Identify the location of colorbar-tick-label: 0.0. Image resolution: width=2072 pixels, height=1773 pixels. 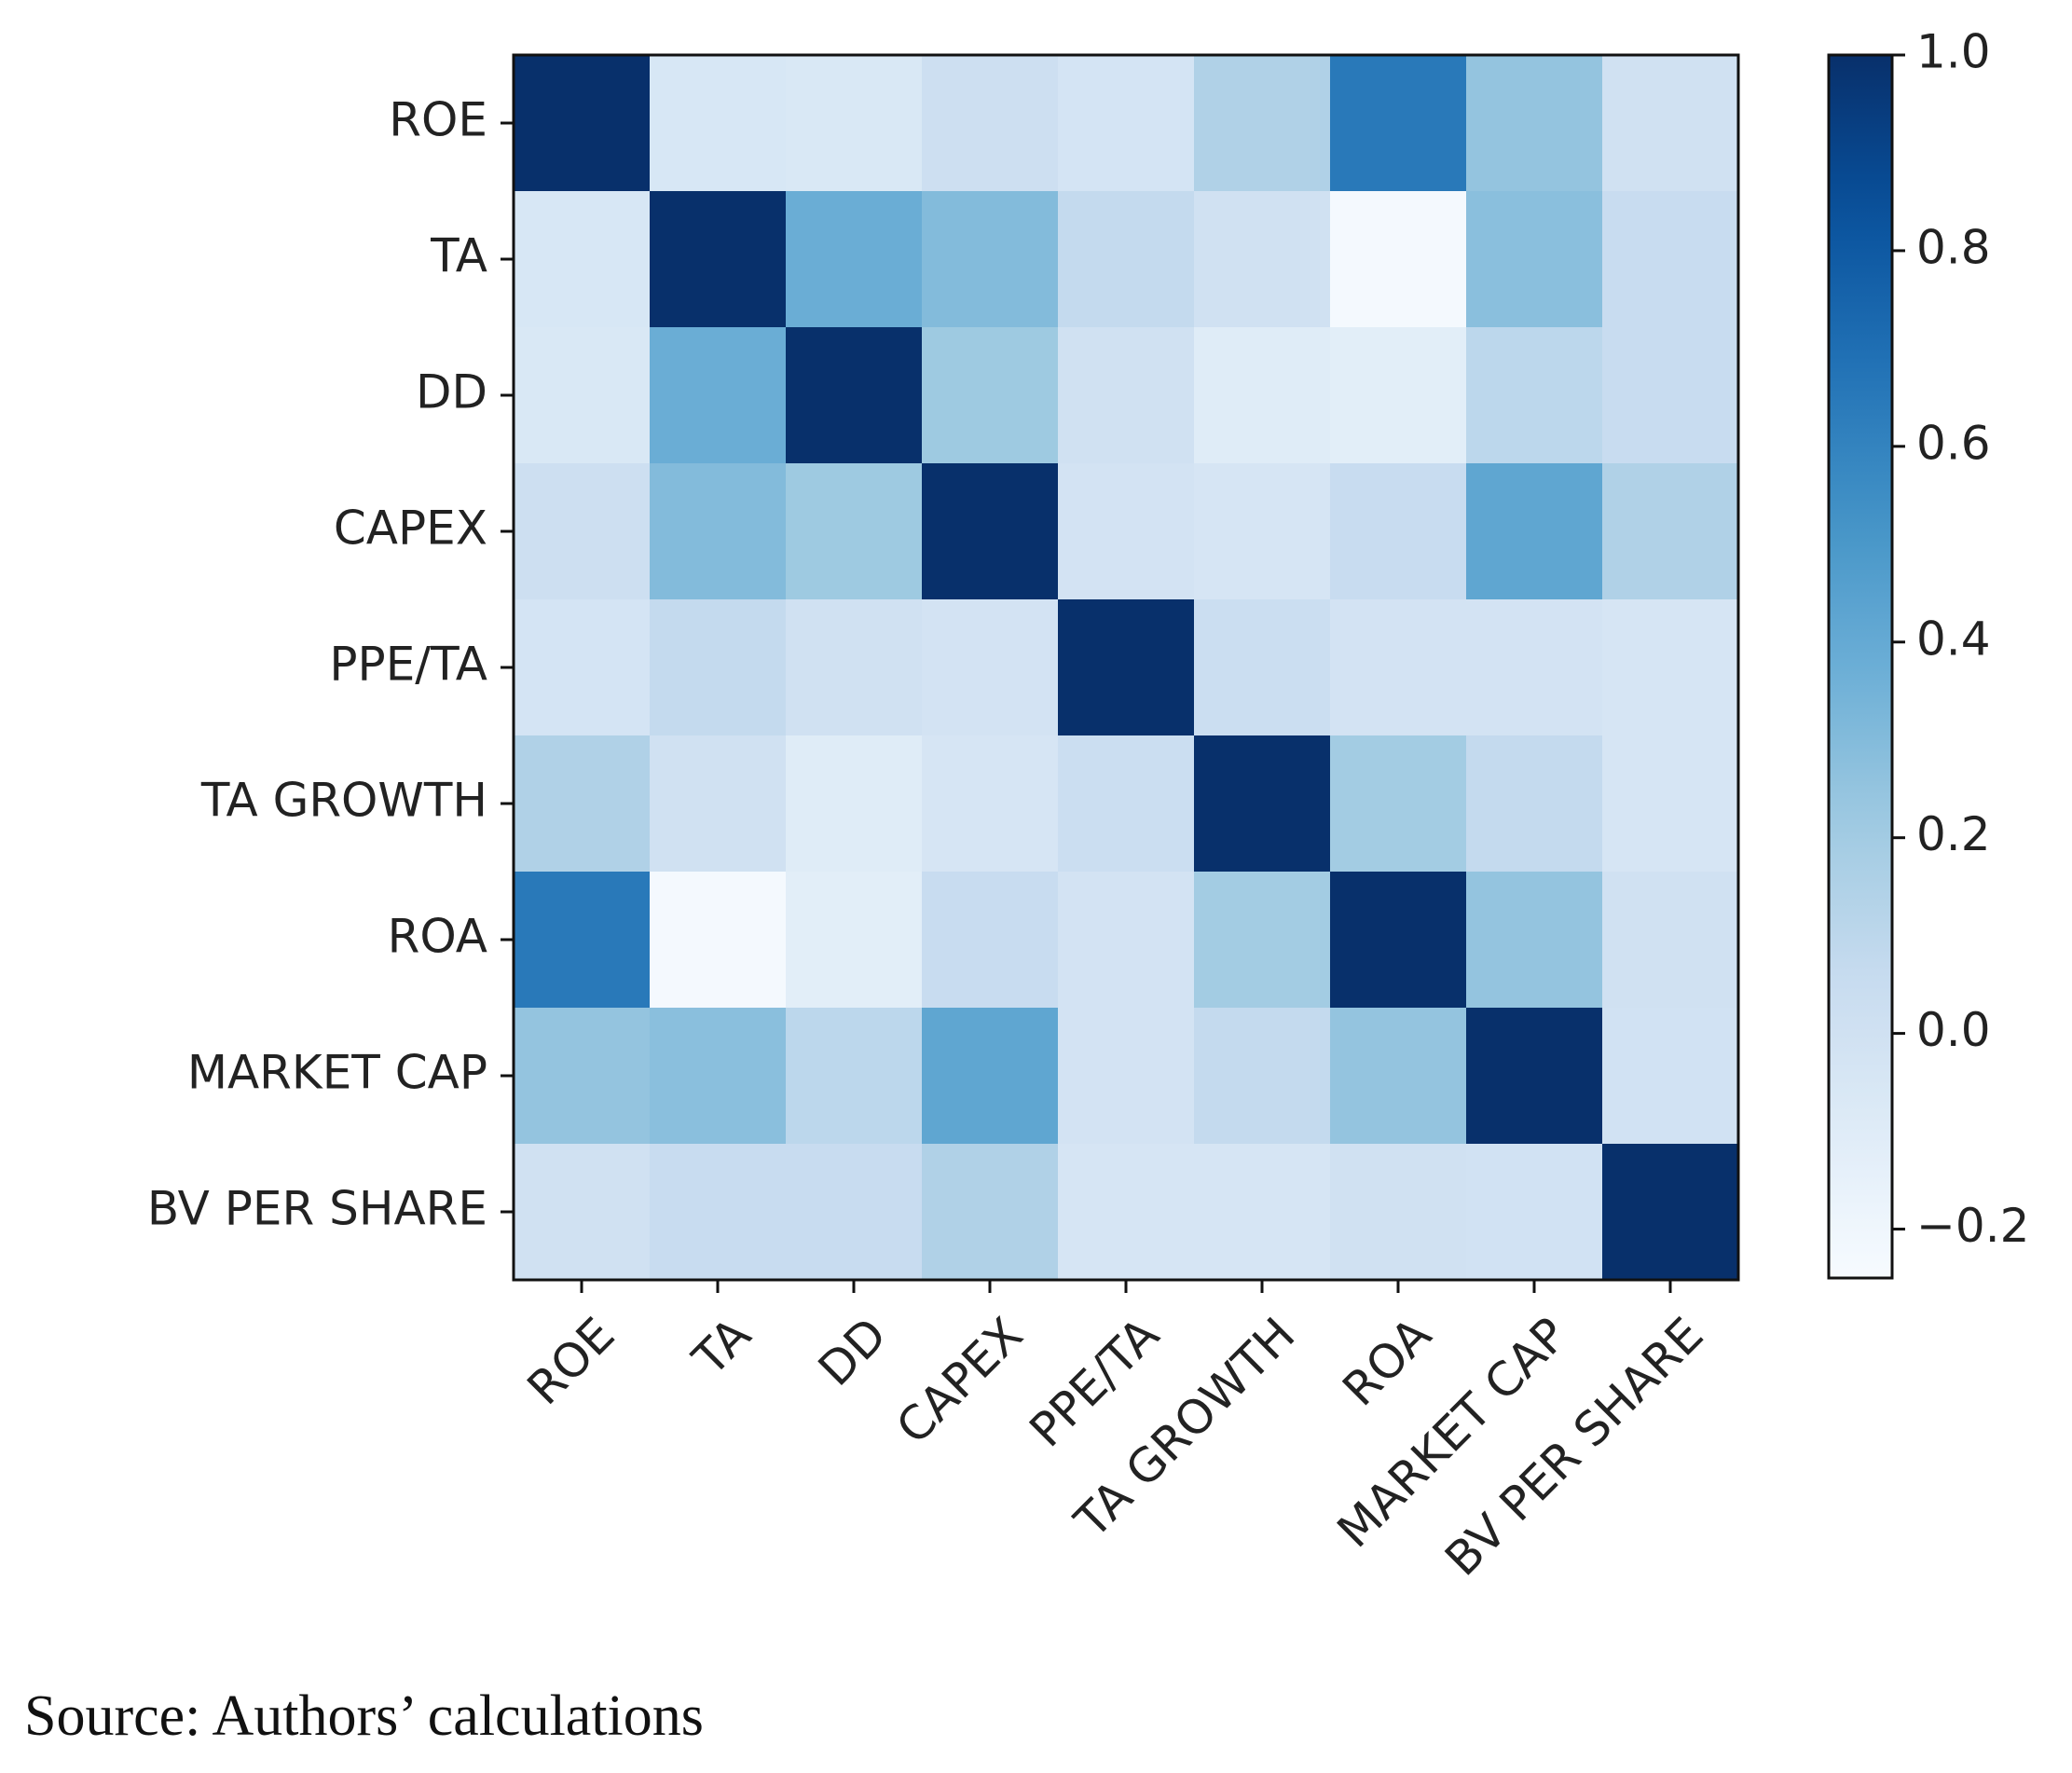
(1954, 1030).